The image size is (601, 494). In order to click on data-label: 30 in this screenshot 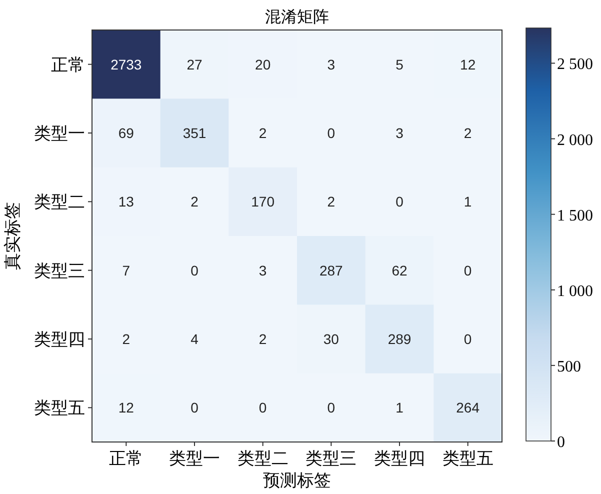, I will do `click(331, 339)`.